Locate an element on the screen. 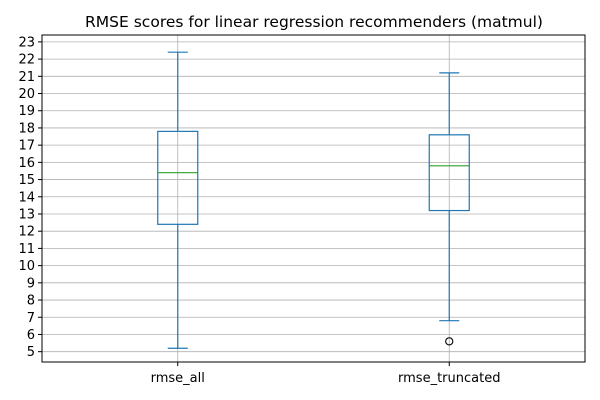 The image size is (600, 400). y-tick-label: 17 is located at coordinates (26, 146).